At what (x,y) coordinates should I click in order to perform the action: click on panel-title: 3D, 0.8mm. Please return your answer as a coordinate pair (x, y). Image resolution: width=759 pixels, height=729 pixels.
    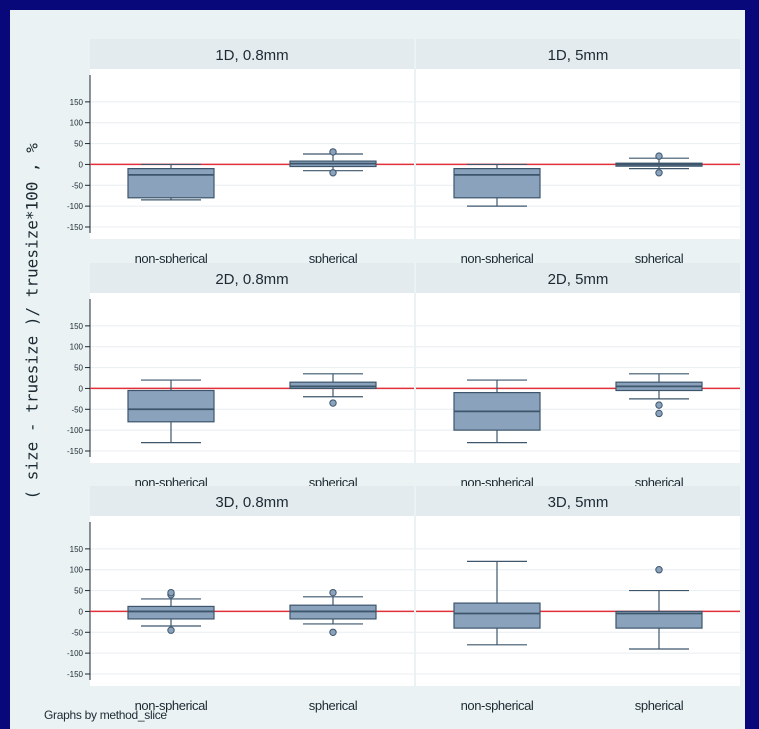
    Looking at the image, I should click on (251, 502).